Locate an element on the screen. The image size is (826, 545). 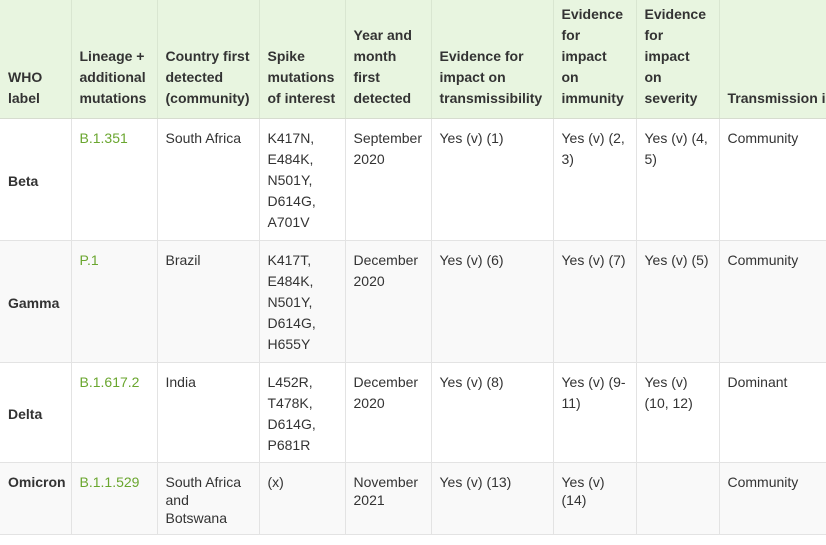
severity-cell: Yes (v) (10, 12) is located at coordinates (678, 412).